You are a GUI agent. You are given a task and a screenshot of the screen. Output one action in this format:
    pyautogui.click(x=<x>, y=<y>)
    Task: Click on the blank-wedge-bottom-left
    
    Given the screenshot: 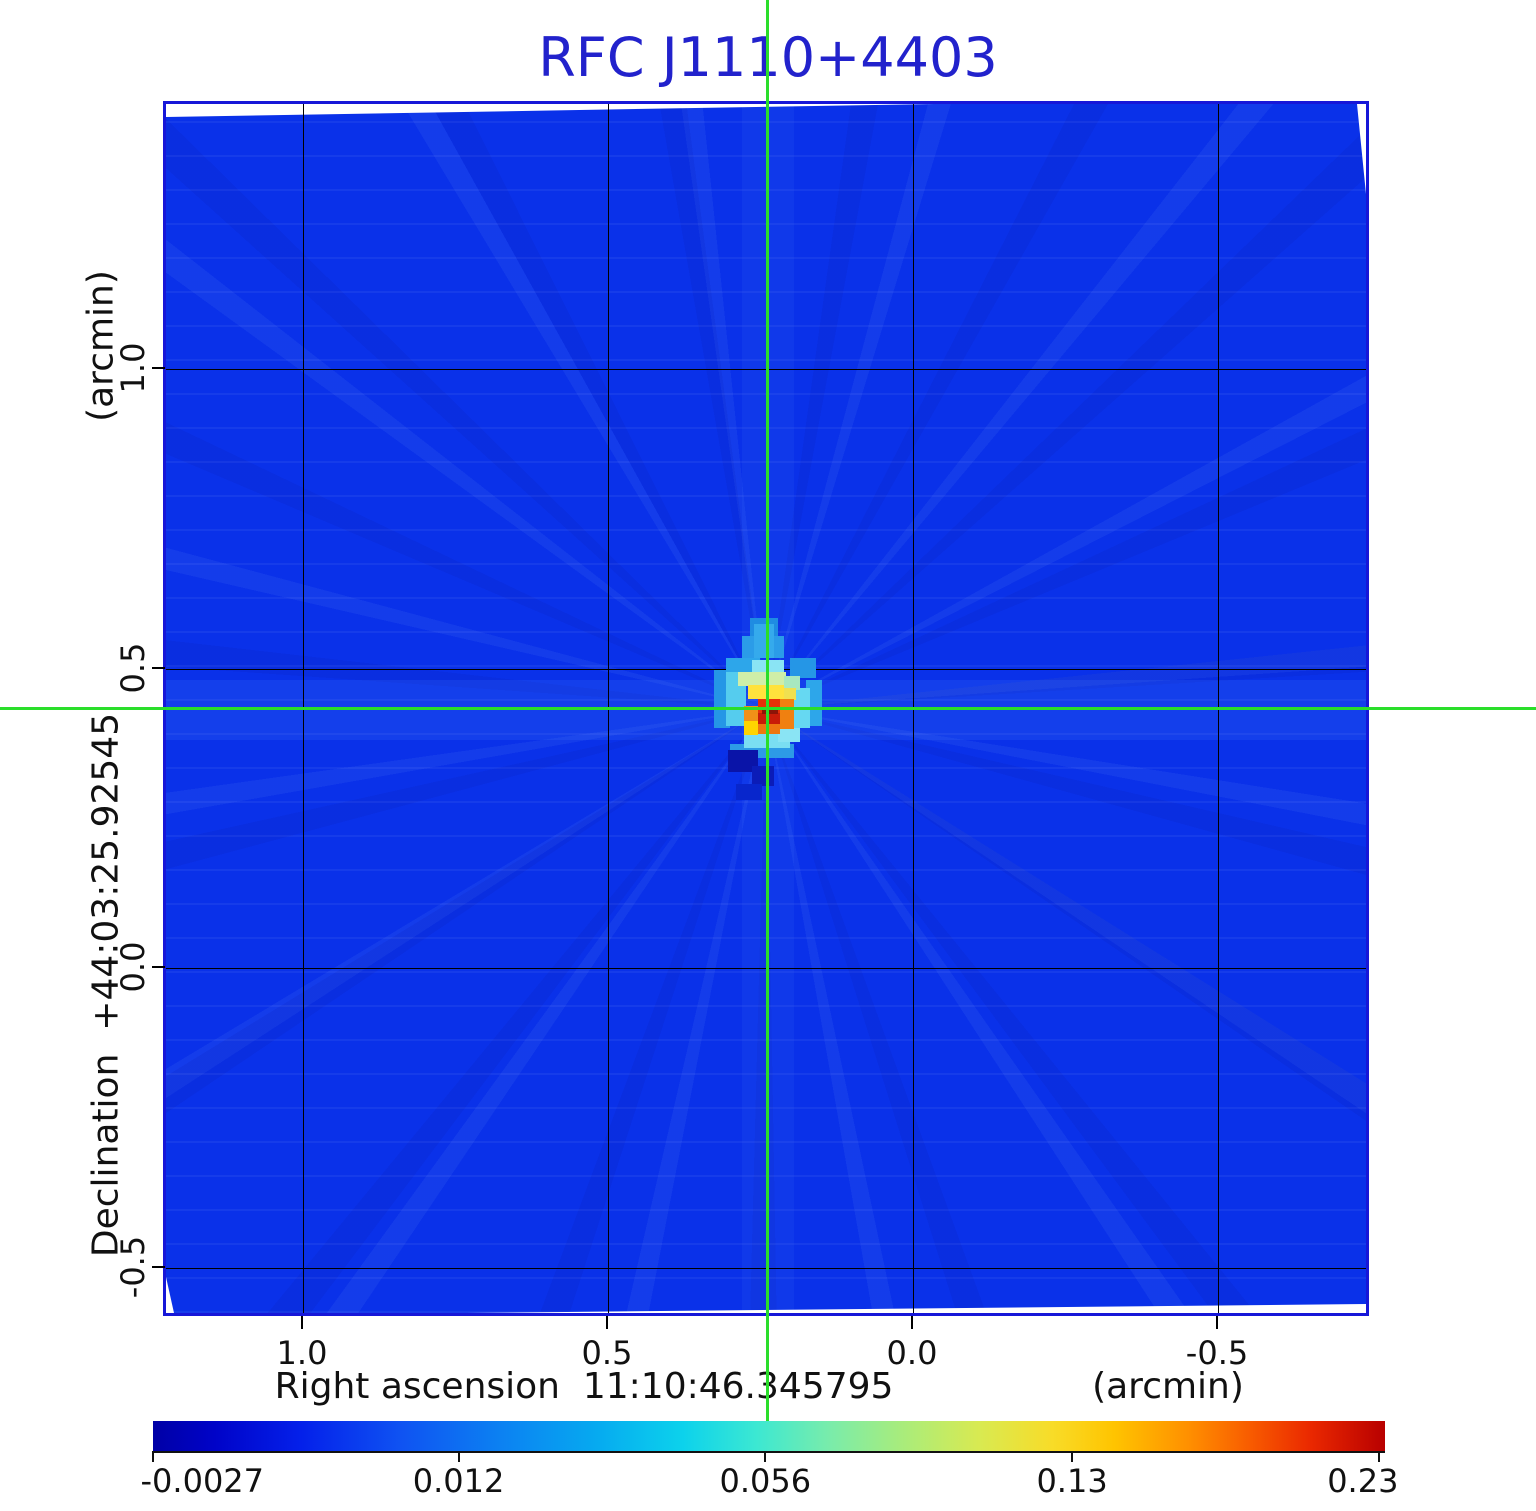 What is the action you would take?
    pyautogui.click(x=170, y=1295)
    